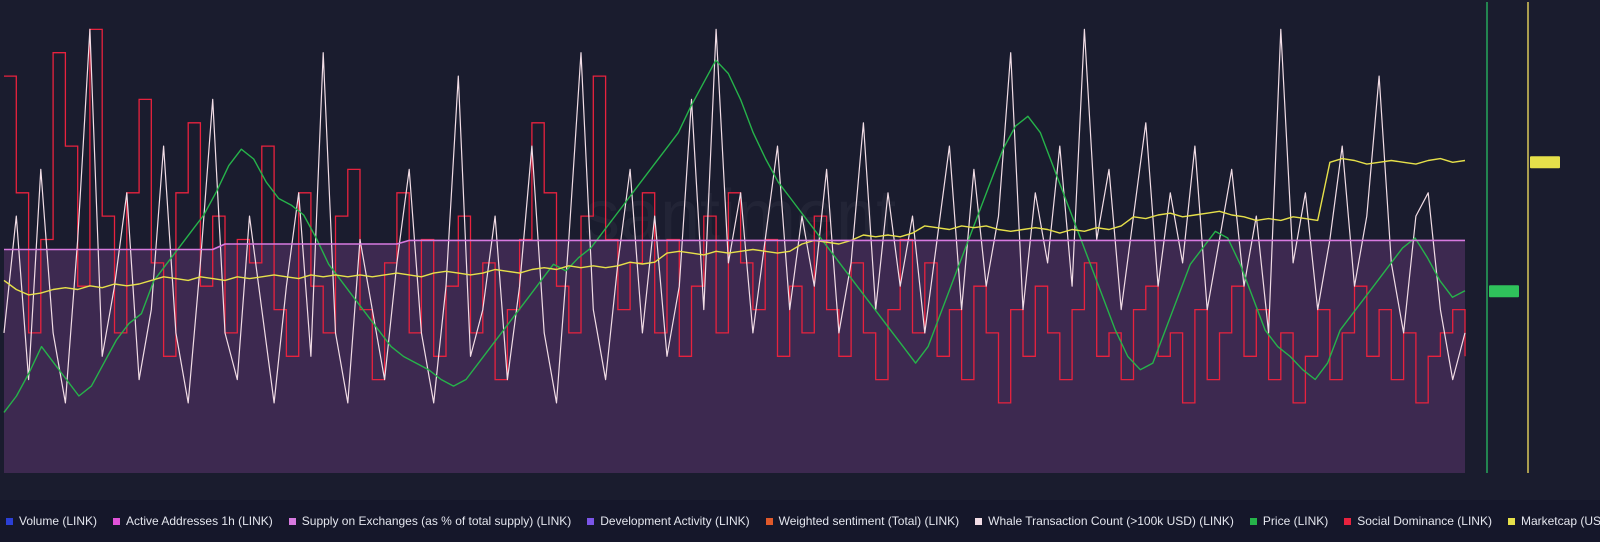 This screenshot has width=1600, height=542. What do you see at coordinates (199, 521) in the screenshot?
I see `legend-label: Active Addresses 1h (LINK)` at bounding box center [199, 521].